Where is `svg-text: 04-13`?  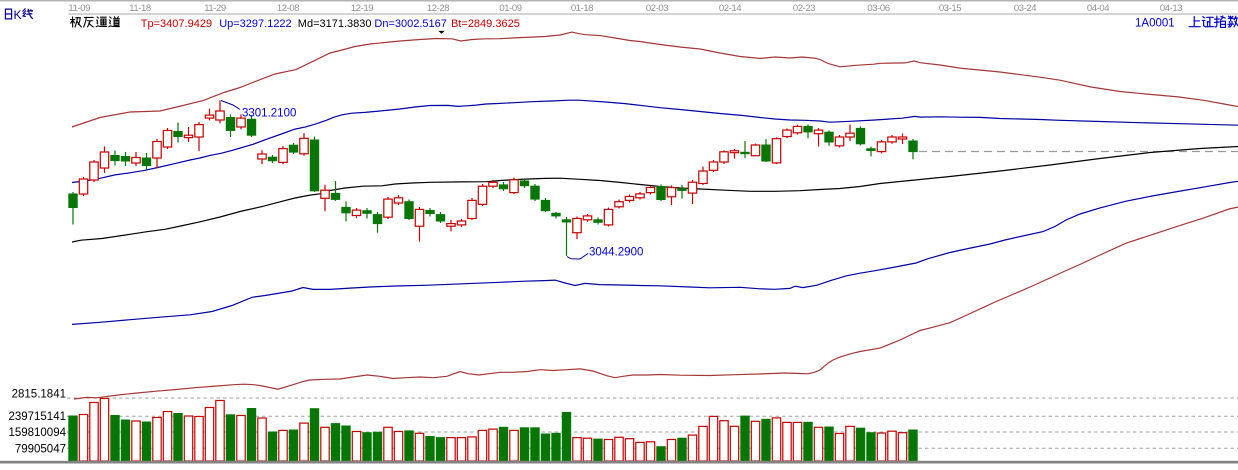 svg-text: 04-13 is located at coordinates (1171, 8).